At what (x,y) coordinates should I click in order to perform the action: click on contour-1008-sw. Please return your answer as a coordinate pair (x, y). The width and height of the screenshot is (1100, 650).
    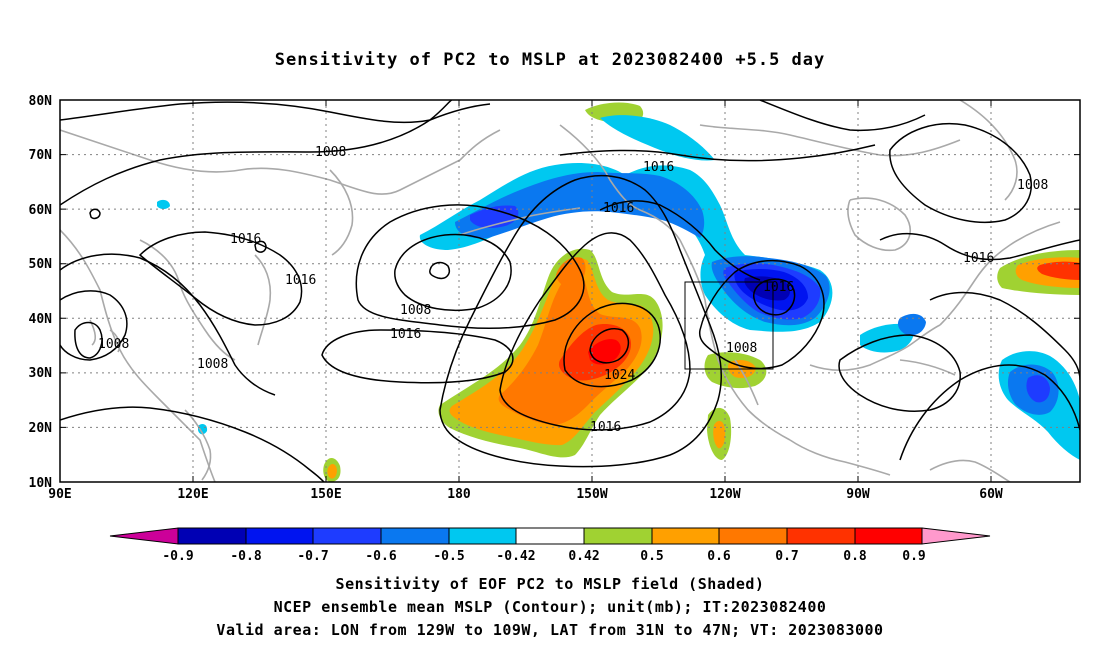
    Looking at the image, I should click on (192, 444).